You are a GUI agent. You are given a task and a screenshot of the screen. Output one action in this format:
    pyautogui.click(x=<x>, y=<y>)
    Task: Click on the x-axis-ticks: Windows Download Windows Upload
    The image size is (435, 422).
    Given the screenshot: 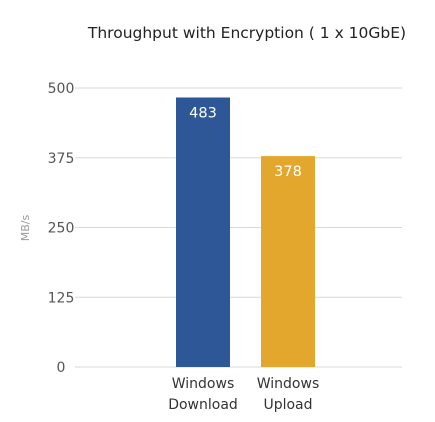 What is the action you would take?
    pyautogui.click(x=243, y=394)
    